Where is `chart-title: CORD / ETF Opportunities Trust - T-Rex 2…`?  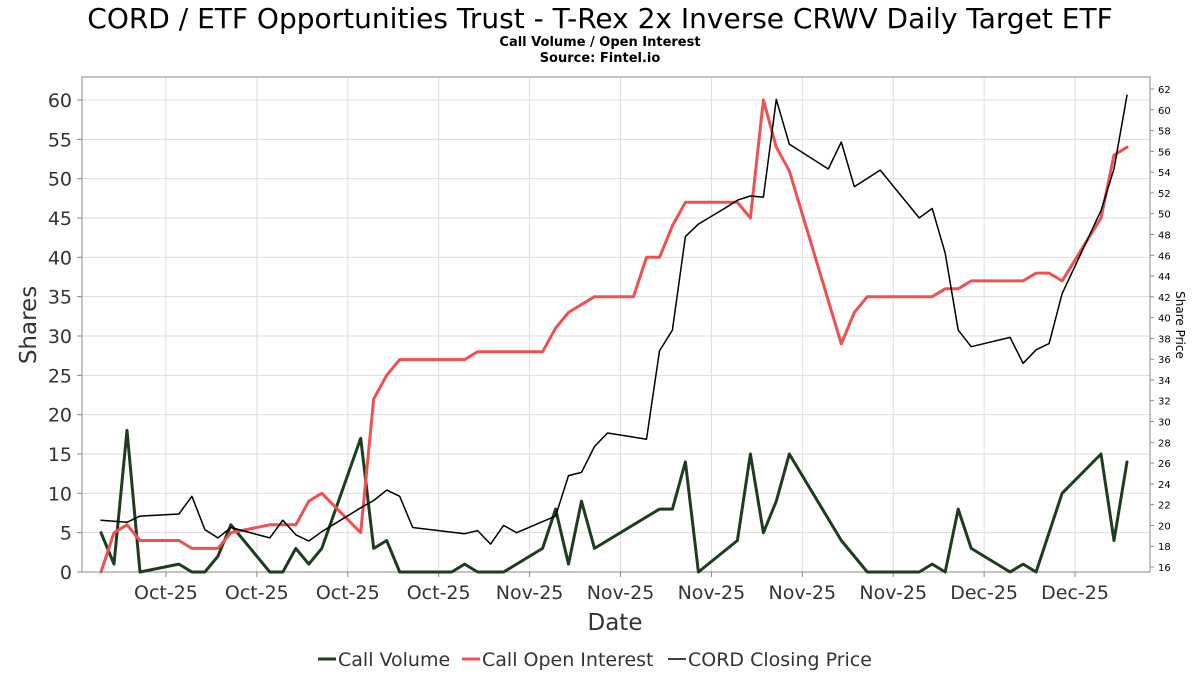 chart-title: CORD / ETF Opportunities Trust - T-Rex 2… is located at coordinates (600, 18).